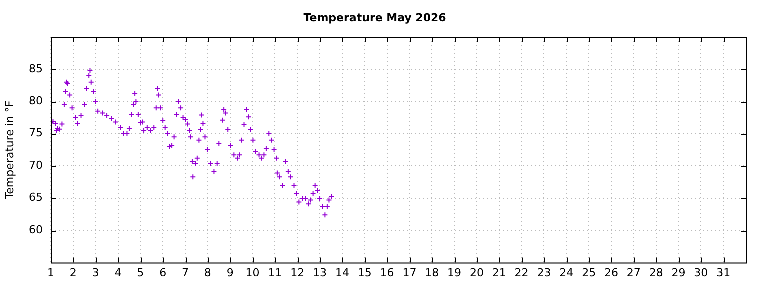 The height and width of the screenshot is (288, 768). What do you see at coordinates (589, 273) in the screenshot?
I see `x-tick-label: 25` at bounding box center [589, 273].